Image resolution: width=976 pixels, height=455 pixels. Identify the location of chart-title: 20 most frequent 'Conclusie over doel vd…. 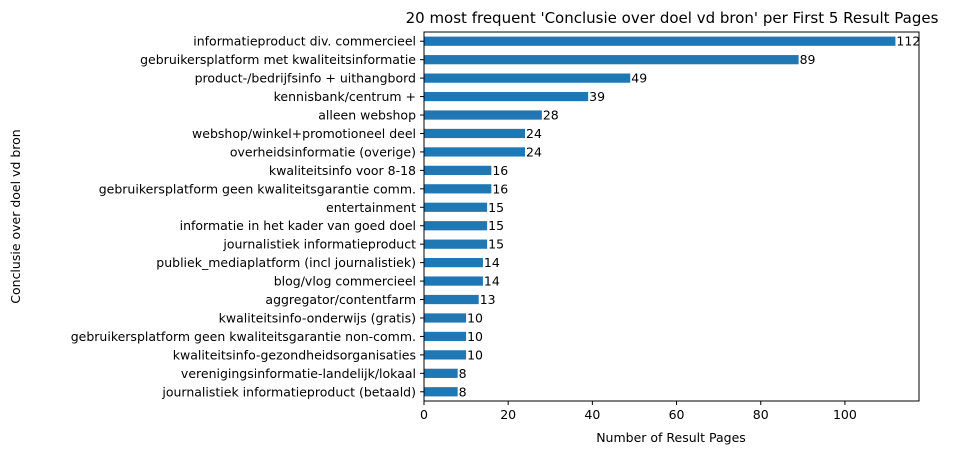
(672, 18).